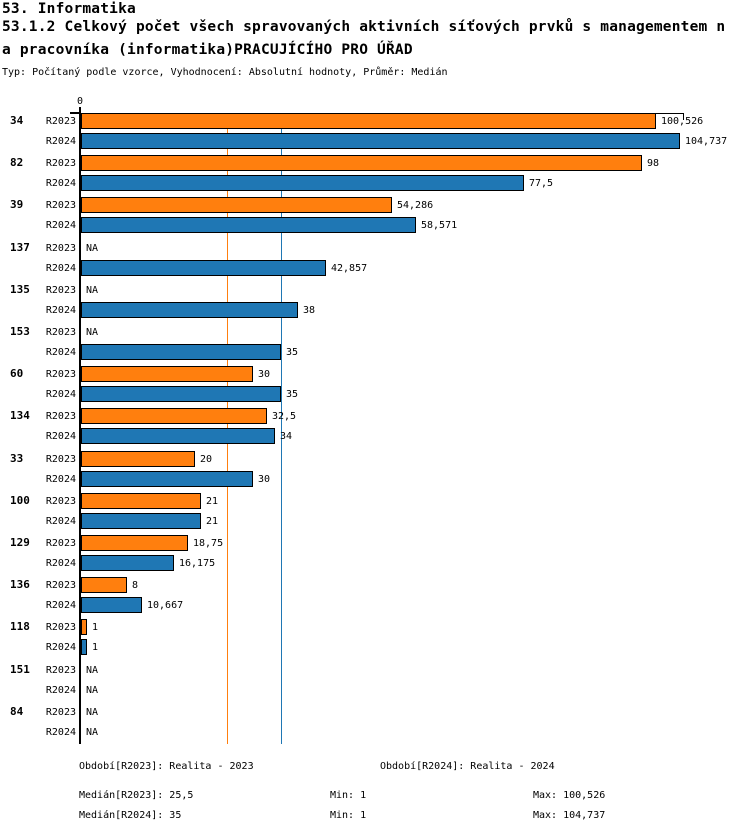 This screenshot has height=834, width=750. Describe the element at coordinates (349, 268) in the screenshot. I see `bar-value-label: 42,857` at that location.